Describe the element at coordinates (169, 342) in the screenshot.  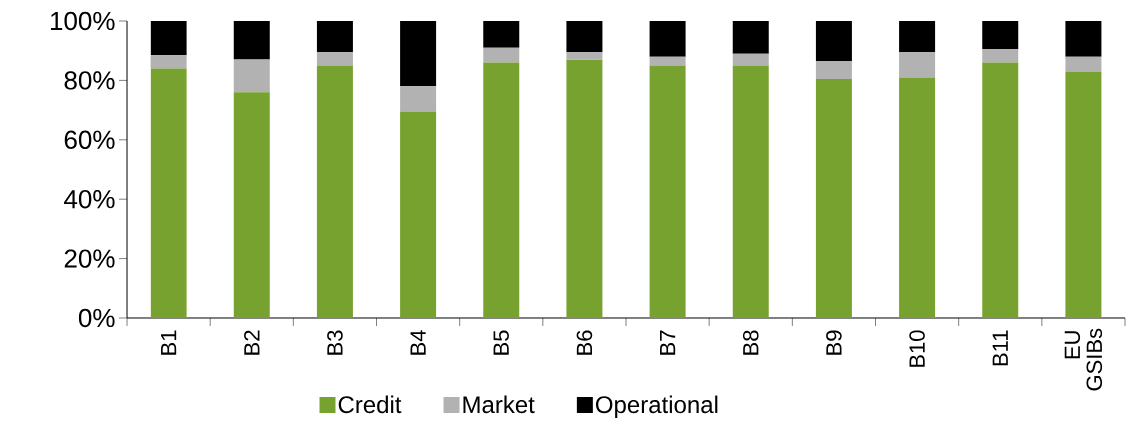
I see `x-tick-label: B1` at that location.